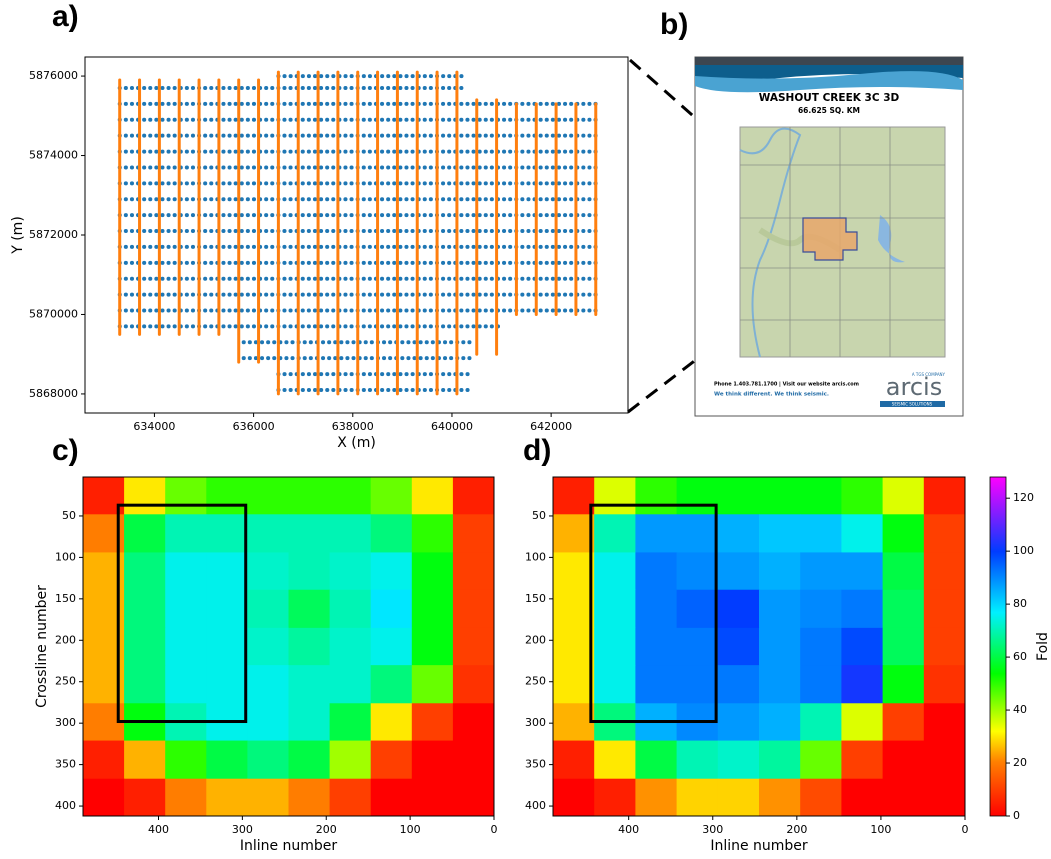 The width and height of the screenshot is (1051, 859). Describe the element at coordinates (880, 829) in the screenshot. I see `x-tick-label: 100` at that location.